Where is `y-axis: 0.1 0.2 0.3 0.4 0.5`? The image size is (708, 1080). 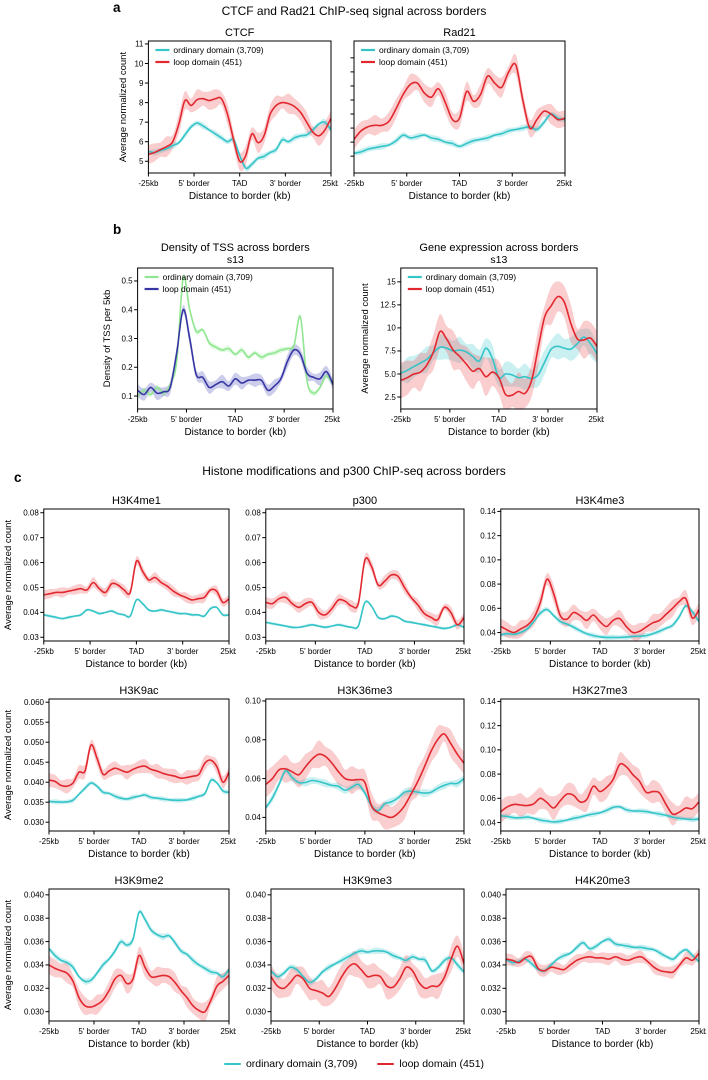
y-axis: 0.1 0.2 0.3 0.4 0.5 is located at coordinates (129, 339).